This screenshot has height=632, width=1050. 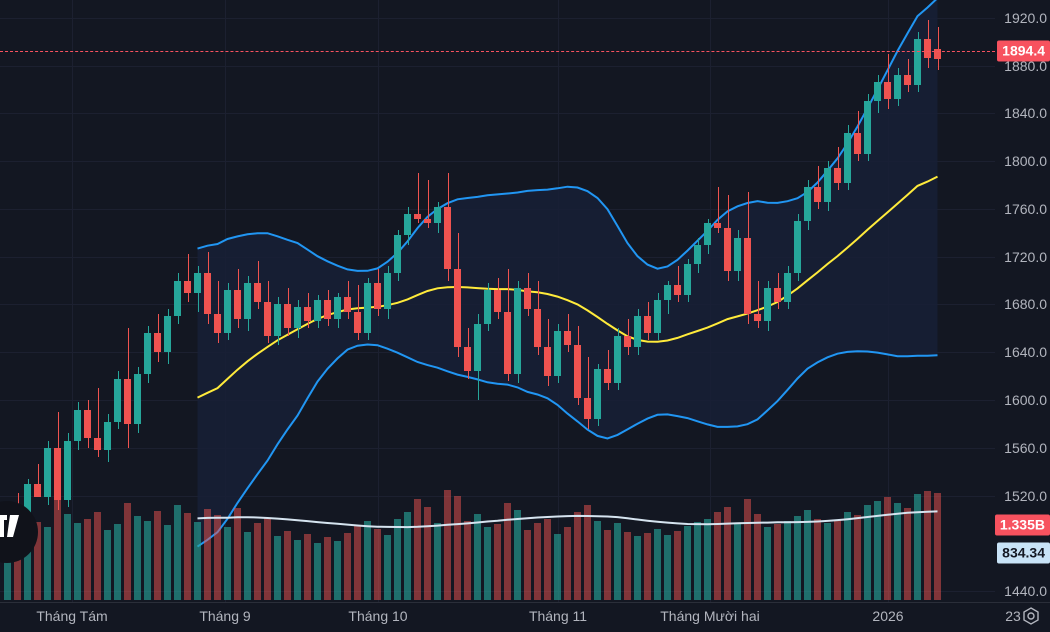 What do you see at coordinates (558, 616) in the screenshot?
I see `time-tick-label: Tháng 11` at bounding box center [558, 616].